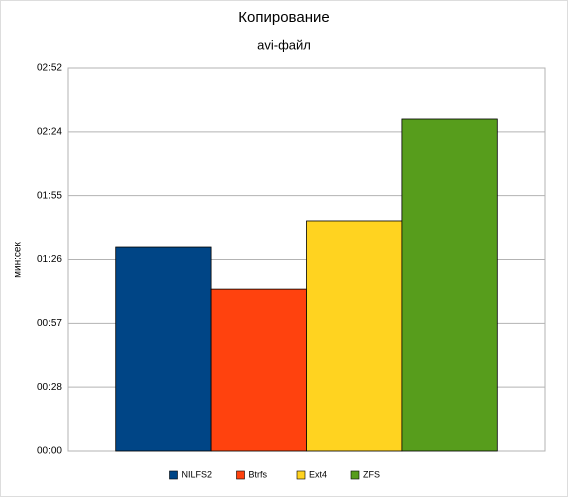  What do you see at coordinates (49, 387) in the screenshot?
I see `y-tick-label: 00:28` at bounding box center [49, 387].